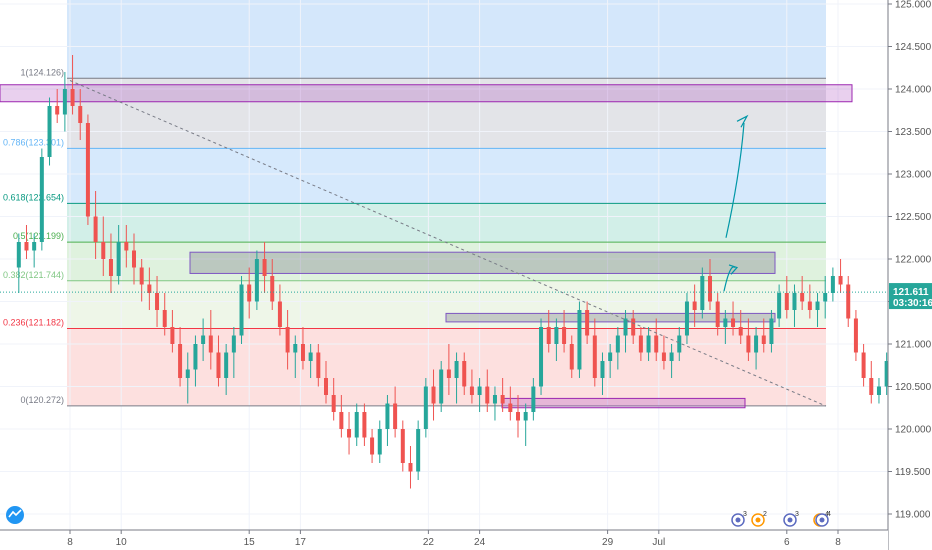  I want to click on event-badge-count: 3, so click(797, 514).